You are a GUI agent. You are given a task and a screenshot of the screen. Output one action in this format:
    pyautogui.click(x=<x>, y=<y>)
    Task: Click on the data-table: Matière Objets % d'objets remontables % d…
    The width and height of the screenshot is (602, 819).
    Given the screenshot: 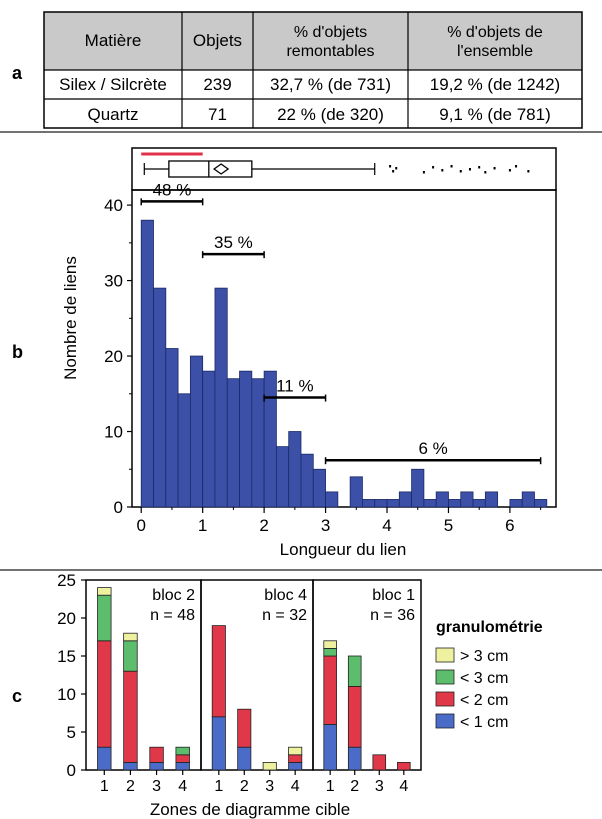 What is the action you would take?
    pyautogui.click(x=313, y=70)
    